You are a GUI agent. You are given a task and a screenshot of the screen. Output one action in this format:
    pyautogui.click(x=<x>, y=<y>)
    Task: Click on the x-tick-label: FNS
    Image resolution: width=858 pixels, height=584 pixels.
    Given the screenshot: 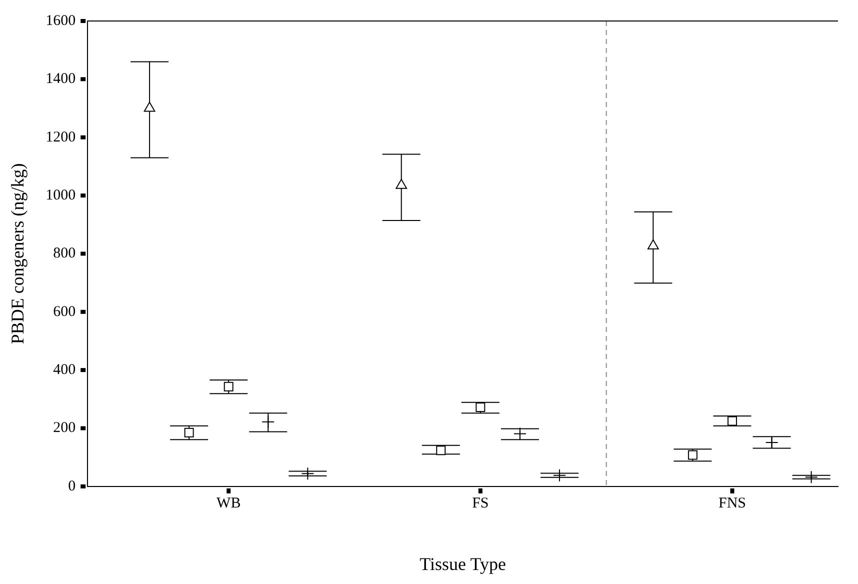 What is the action you would take?
    pyautogui.click(x=732, y=503)
    